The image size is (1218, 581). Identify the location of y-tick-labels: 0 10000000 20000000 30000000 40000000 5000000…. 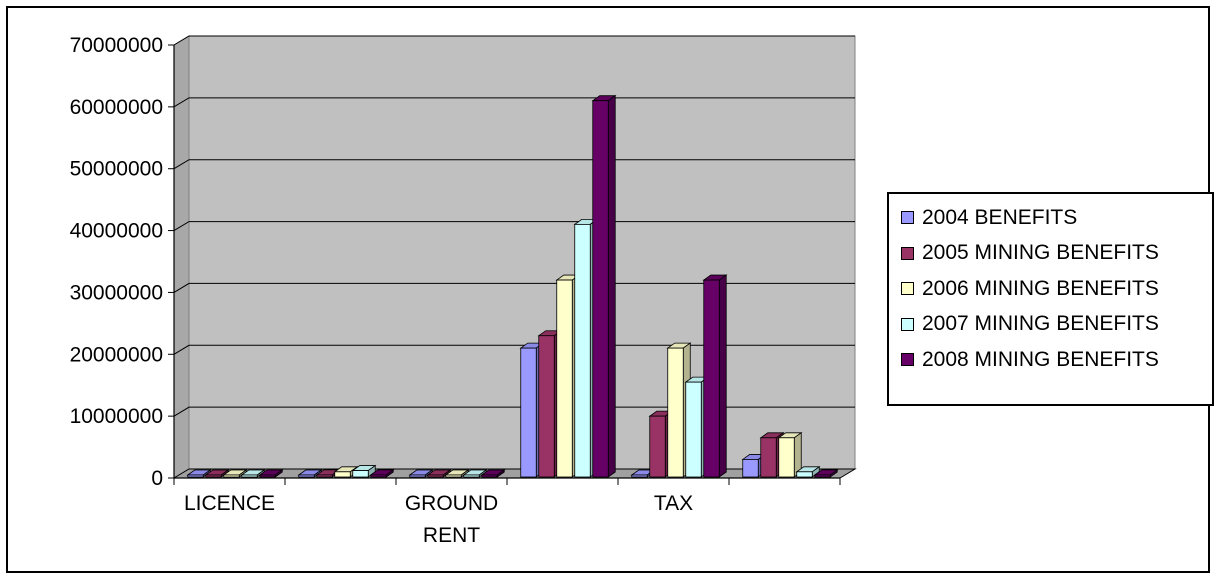
(116, 262).